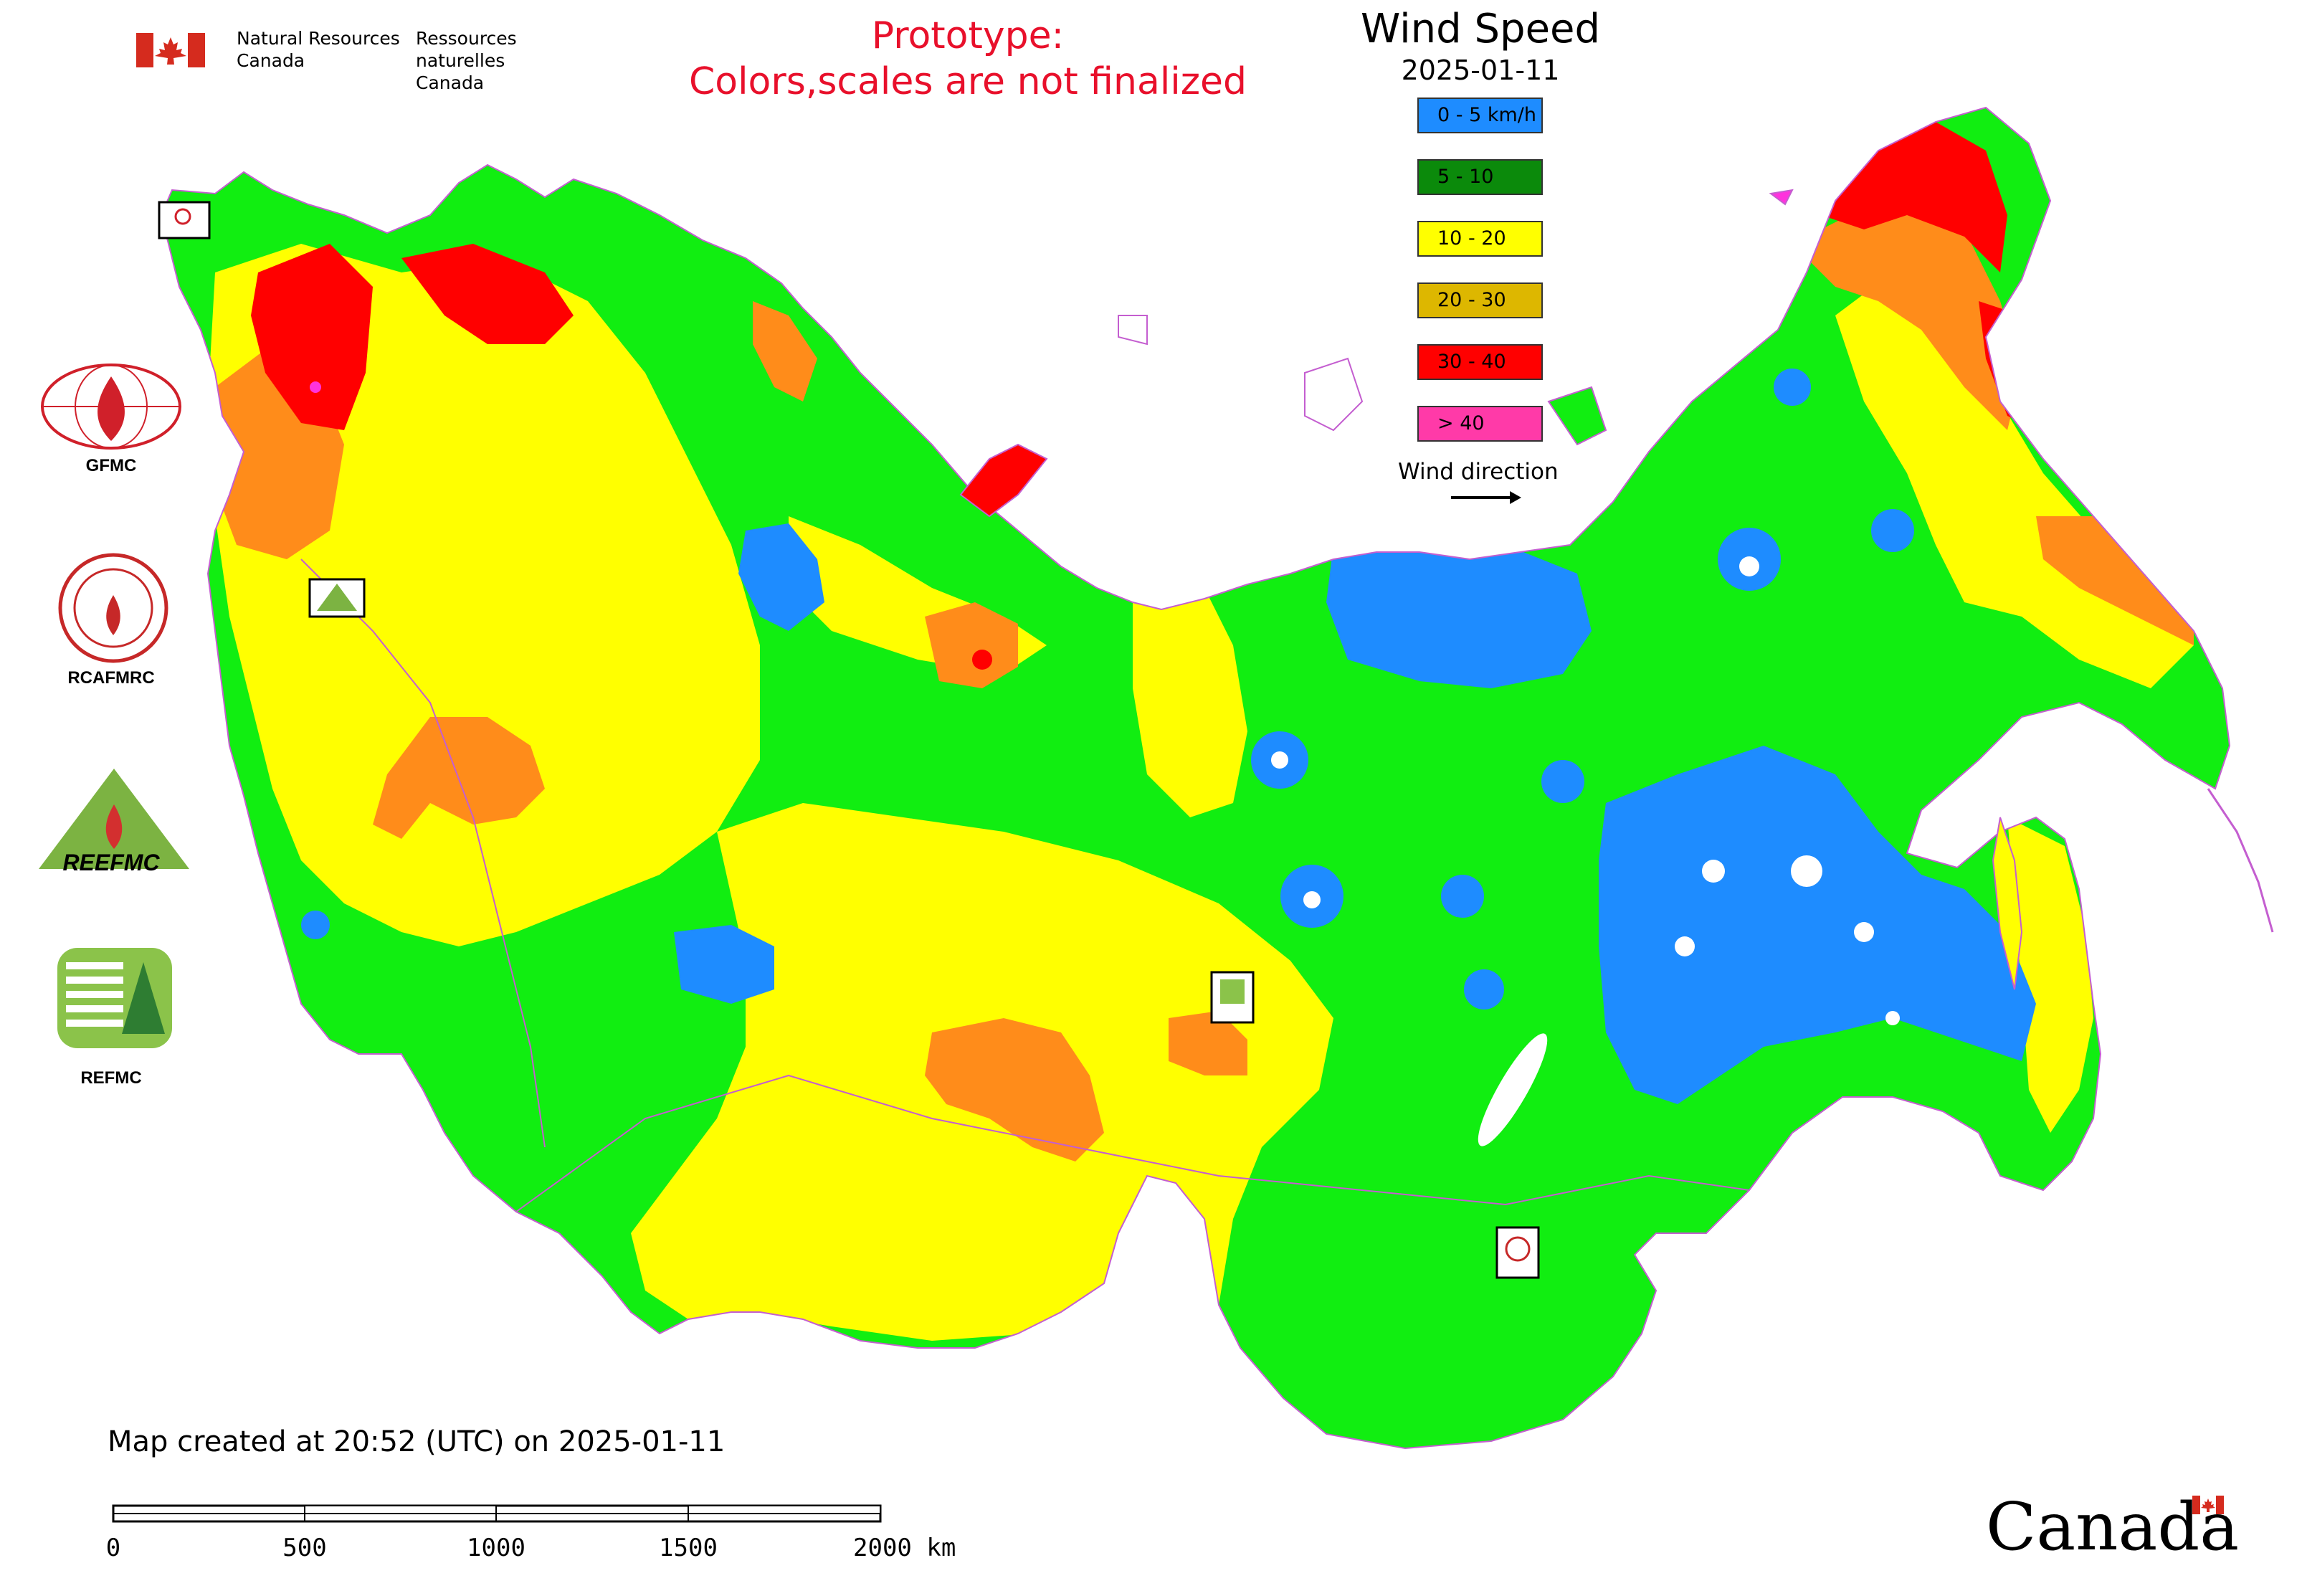  What do you see at coordinates (1459, 609) in the screenshot?
I see `zone-0-5-taymyr` at bounding box center [1459, 609].